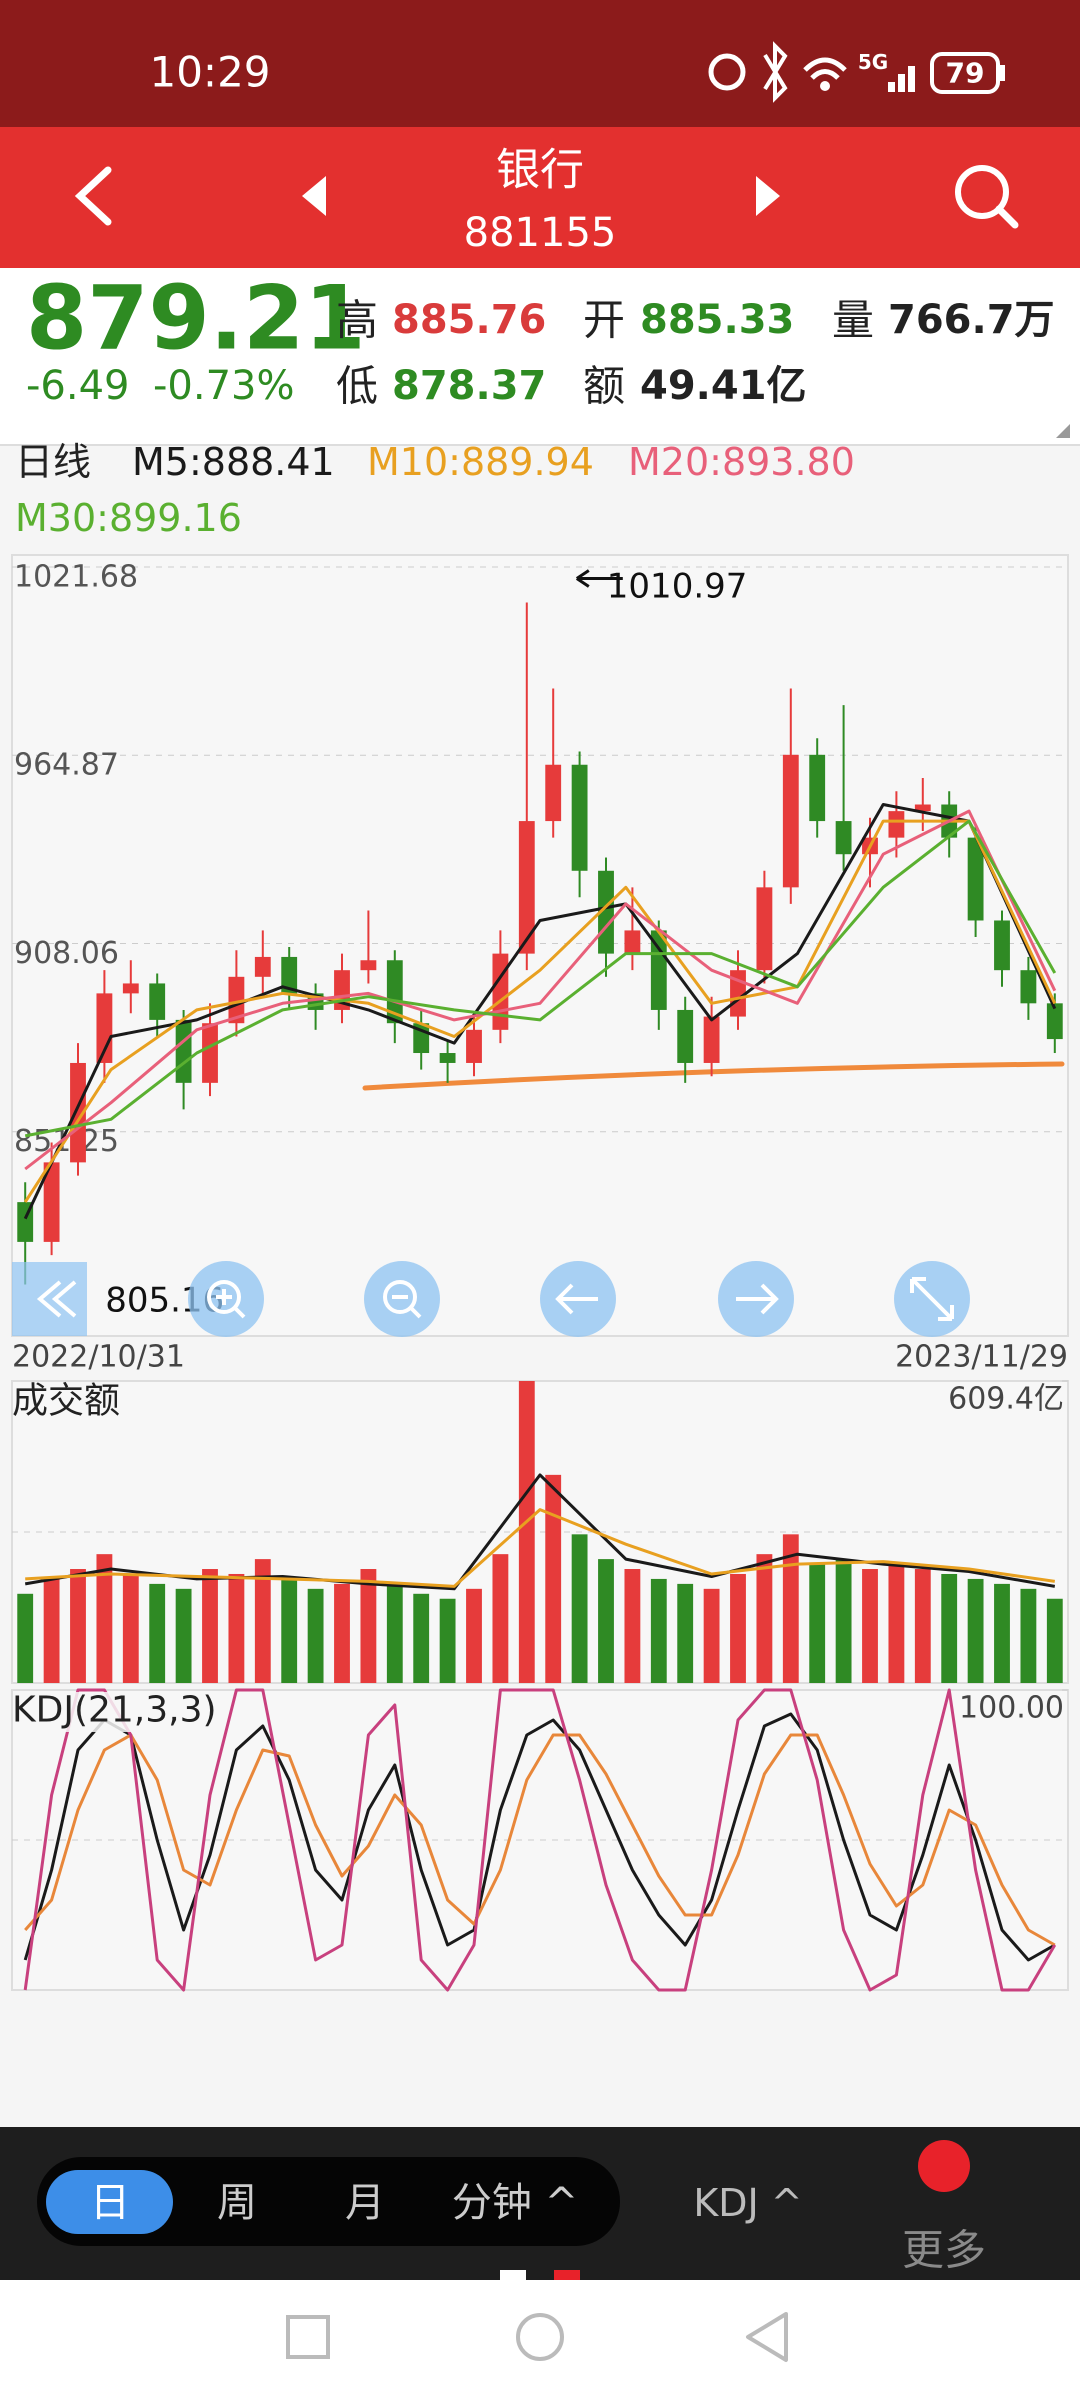 Image resolution: width=1080 pixels, height=2400 pixels. What do you see at coordinates (1002, 73) in the screenshot?
I see `battery-tip` at bounding box center [1002, 73].